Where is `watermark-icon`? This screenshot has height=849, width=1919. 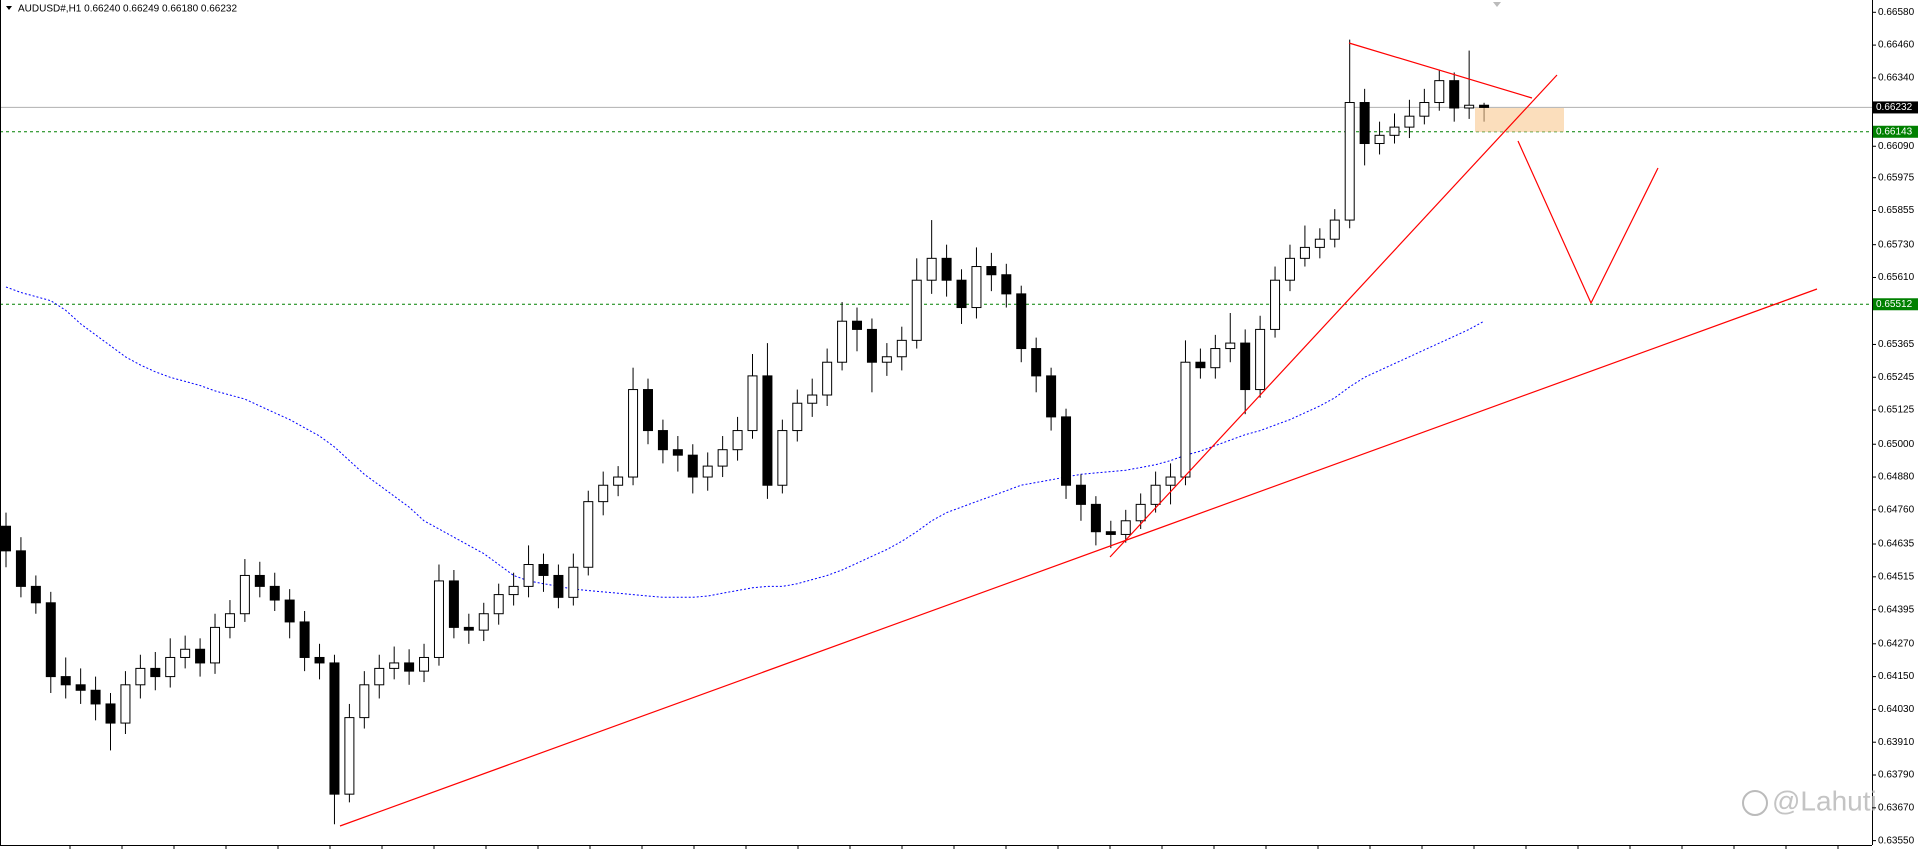
watermark-icon is located at coordinates (1755, 803).